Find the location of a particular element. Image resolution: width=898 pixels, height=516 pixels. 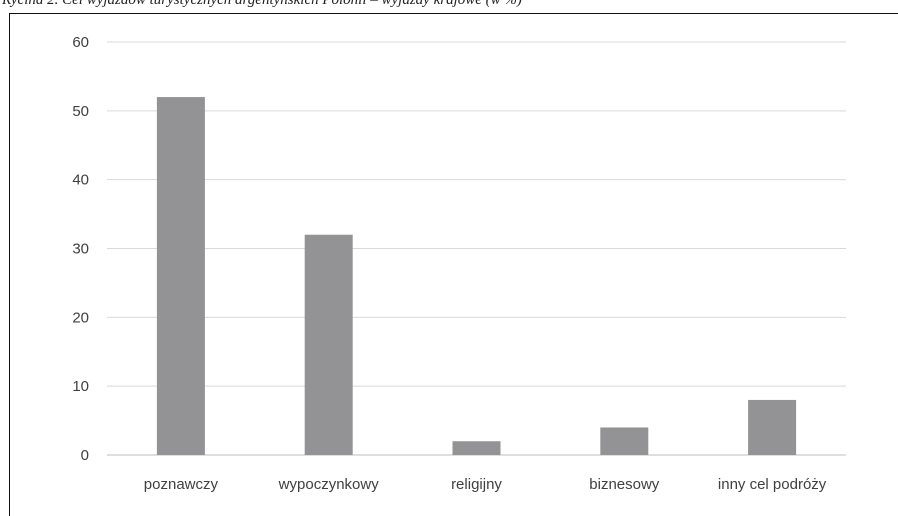

x-tick-label: wypoczynkowy is located at coordinates (329, 484).